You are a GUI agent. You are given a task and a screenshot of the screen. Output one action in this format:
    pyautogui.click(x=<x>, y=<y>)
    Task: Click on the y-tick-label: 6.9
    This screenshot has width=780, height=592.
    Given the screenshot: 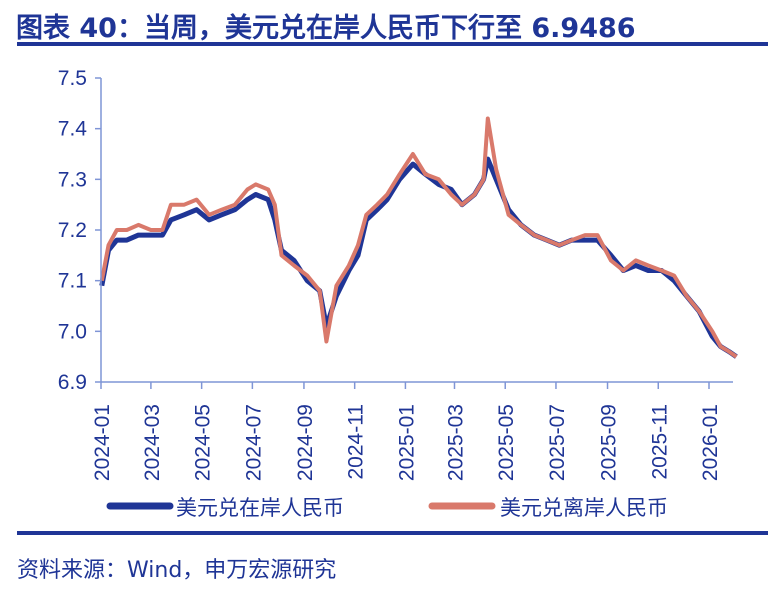 What is the action you would take?
    pyautogui.click(x=72, y=382)
    